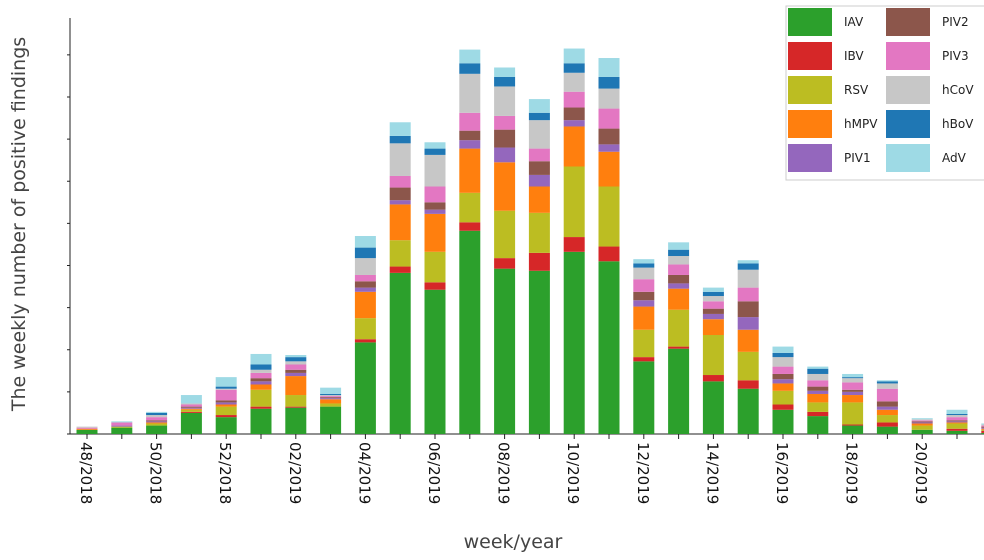 The image size is (984, 560). I want to click on x-axis-title: week/year, so click(513, 542).